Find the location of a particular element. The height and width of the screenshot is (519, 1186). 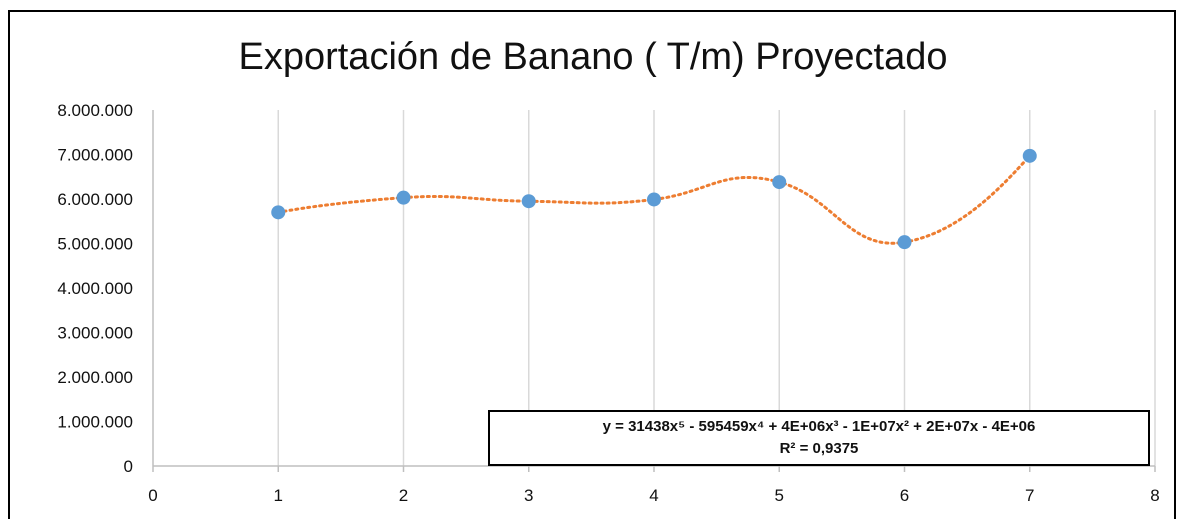

x-tick-label: 8 is located at coordinates (1154, 495).